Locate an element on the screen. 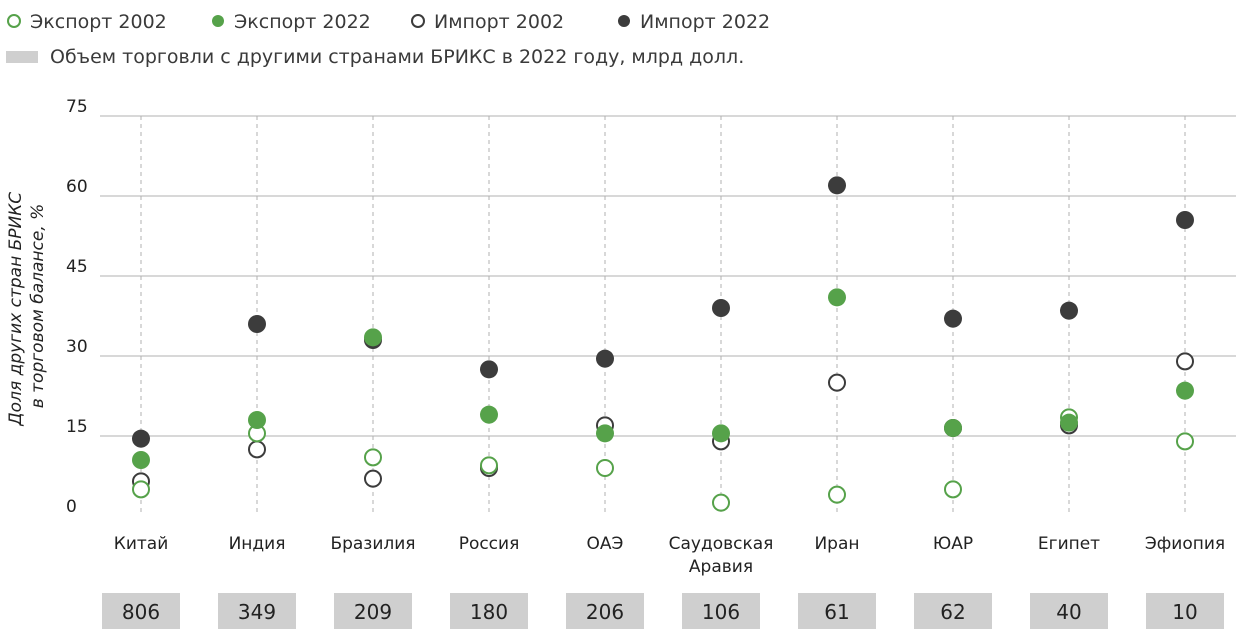 This screenshot has height=629, width=1236. y-tick-label: 0 is located at coordinates (71, 507).